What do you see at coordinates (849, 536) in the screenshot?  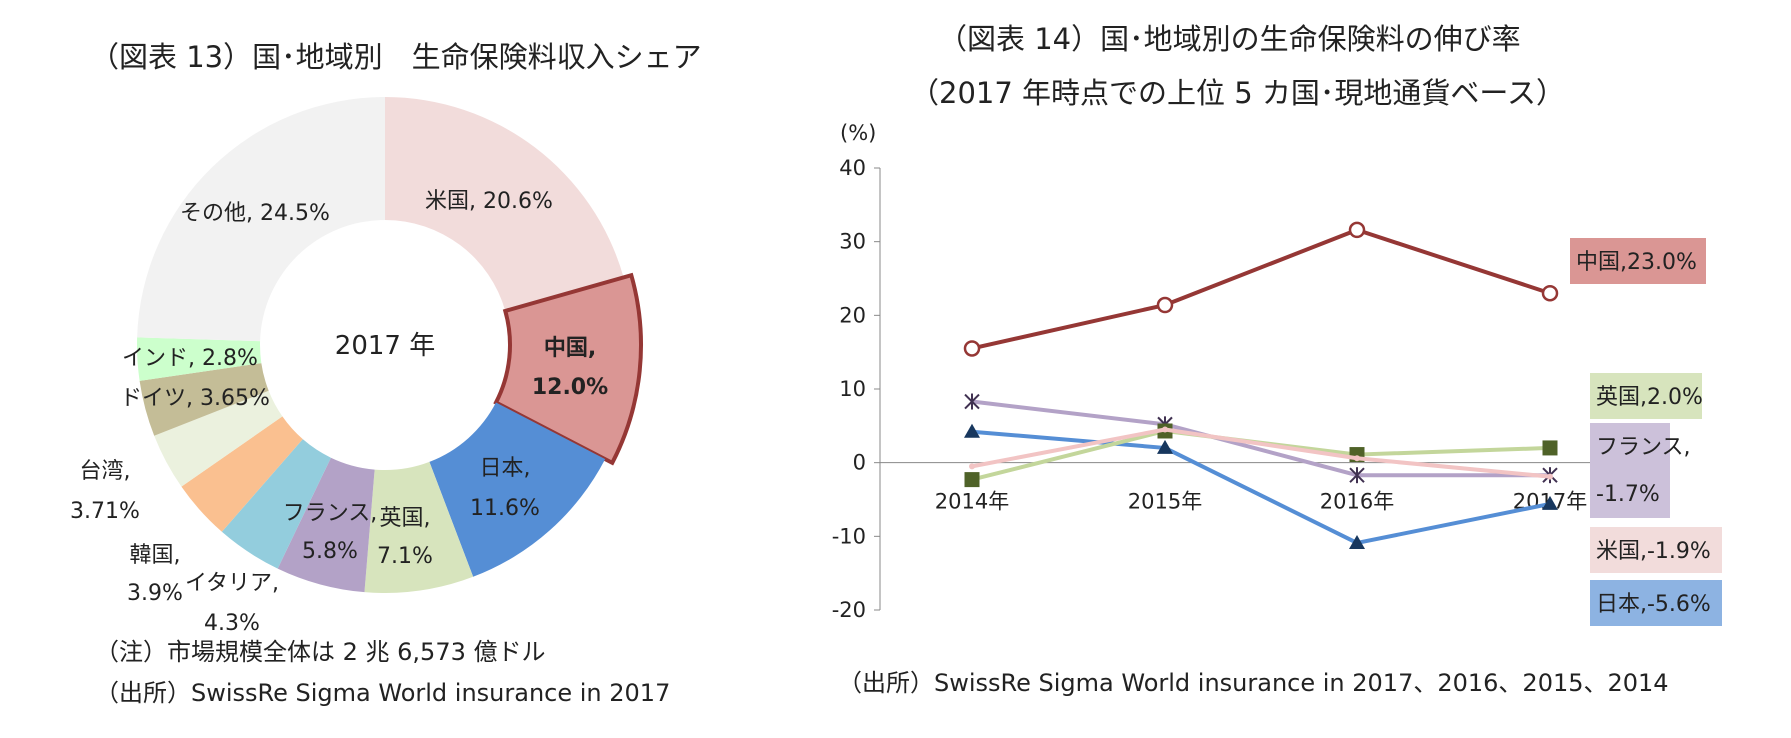 I see `y-tick-label: -10` at bounding box center [849, 536].